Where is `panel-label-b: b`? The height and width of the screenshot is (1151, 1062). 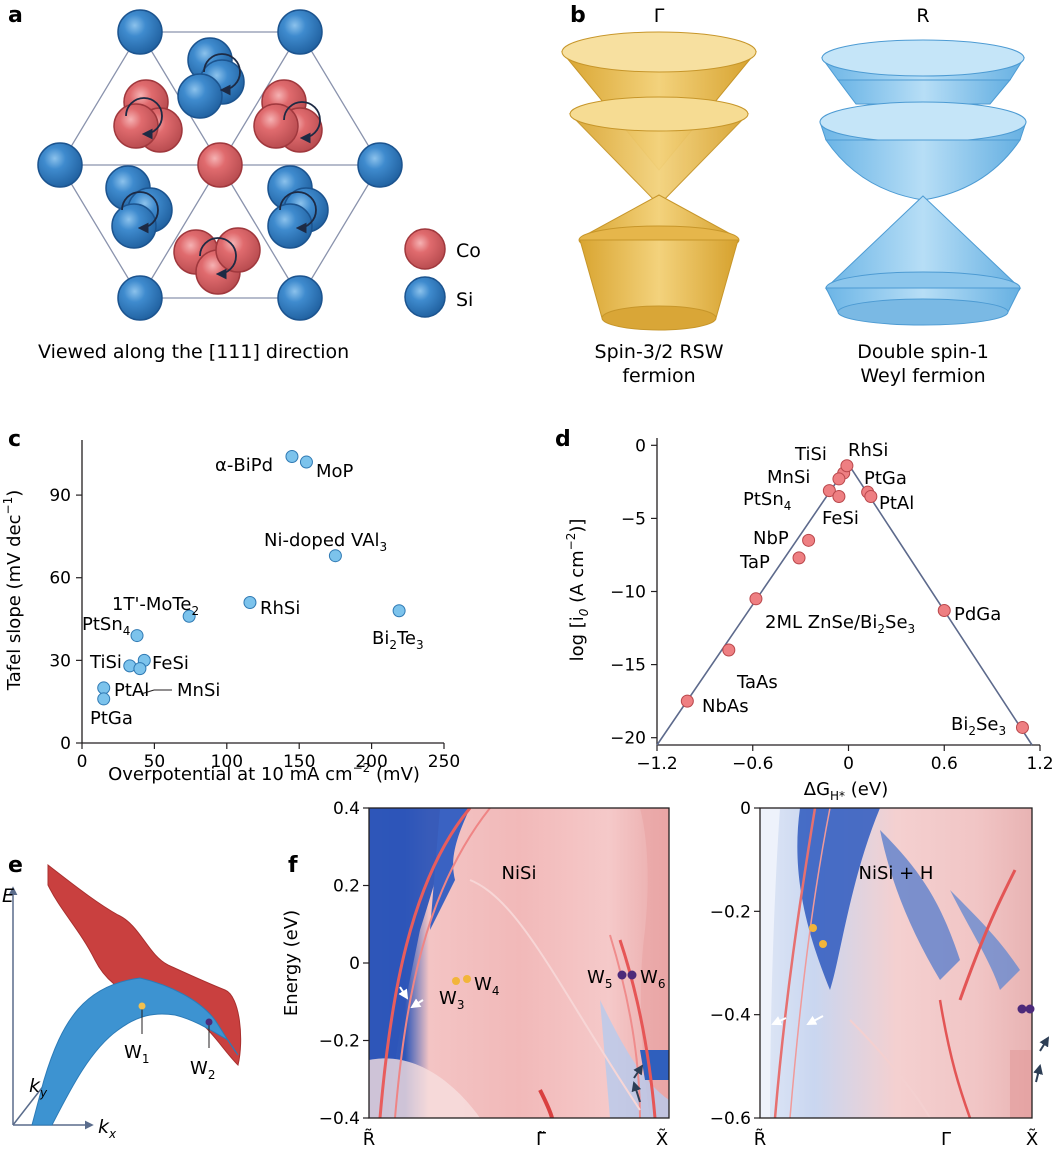
panel-label-b: b is located at coordinates (578, 15).